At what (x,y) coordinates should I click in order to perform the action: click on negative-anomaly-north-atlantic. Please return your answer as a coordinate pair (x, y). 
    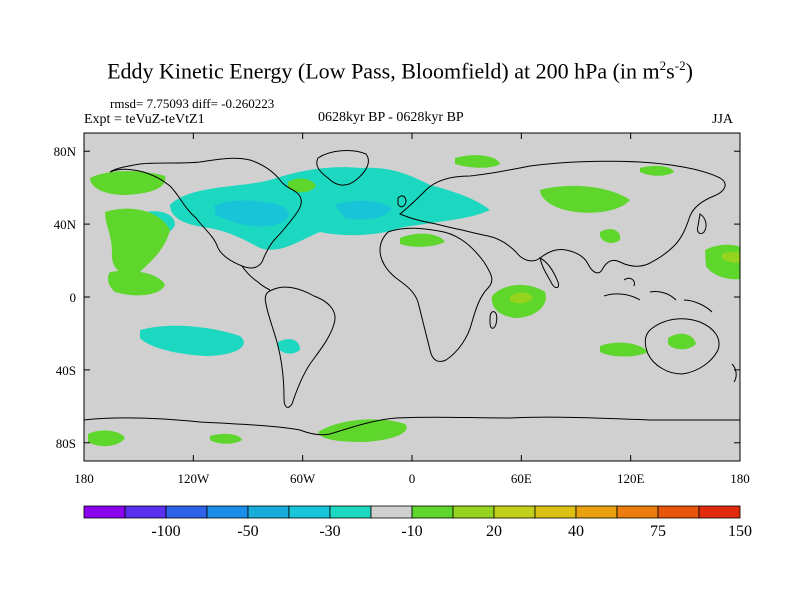
    Looking at the image, I should click on (330, 208).